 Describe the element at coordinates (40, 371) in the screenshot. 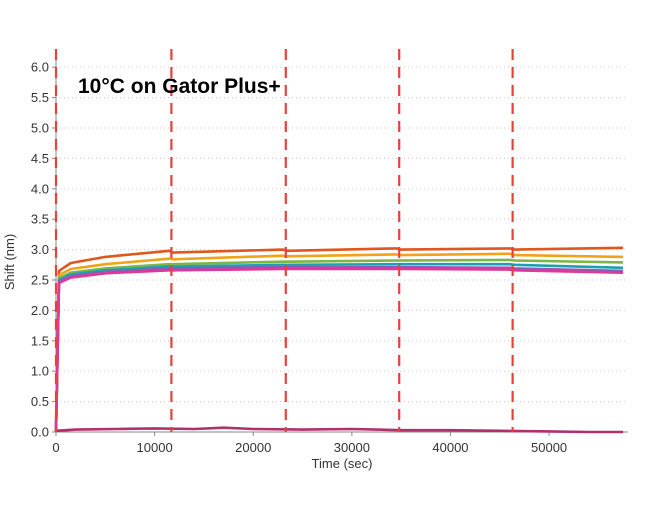

I see `y-tick-label: 1.0` at that location.